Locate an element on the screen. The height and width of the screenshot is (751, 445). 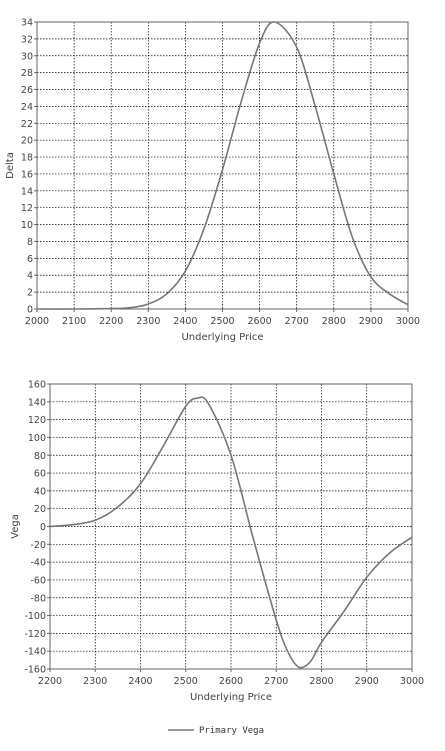
chart1-x-tick-label: 2500 is located at coordinates (222, 321).